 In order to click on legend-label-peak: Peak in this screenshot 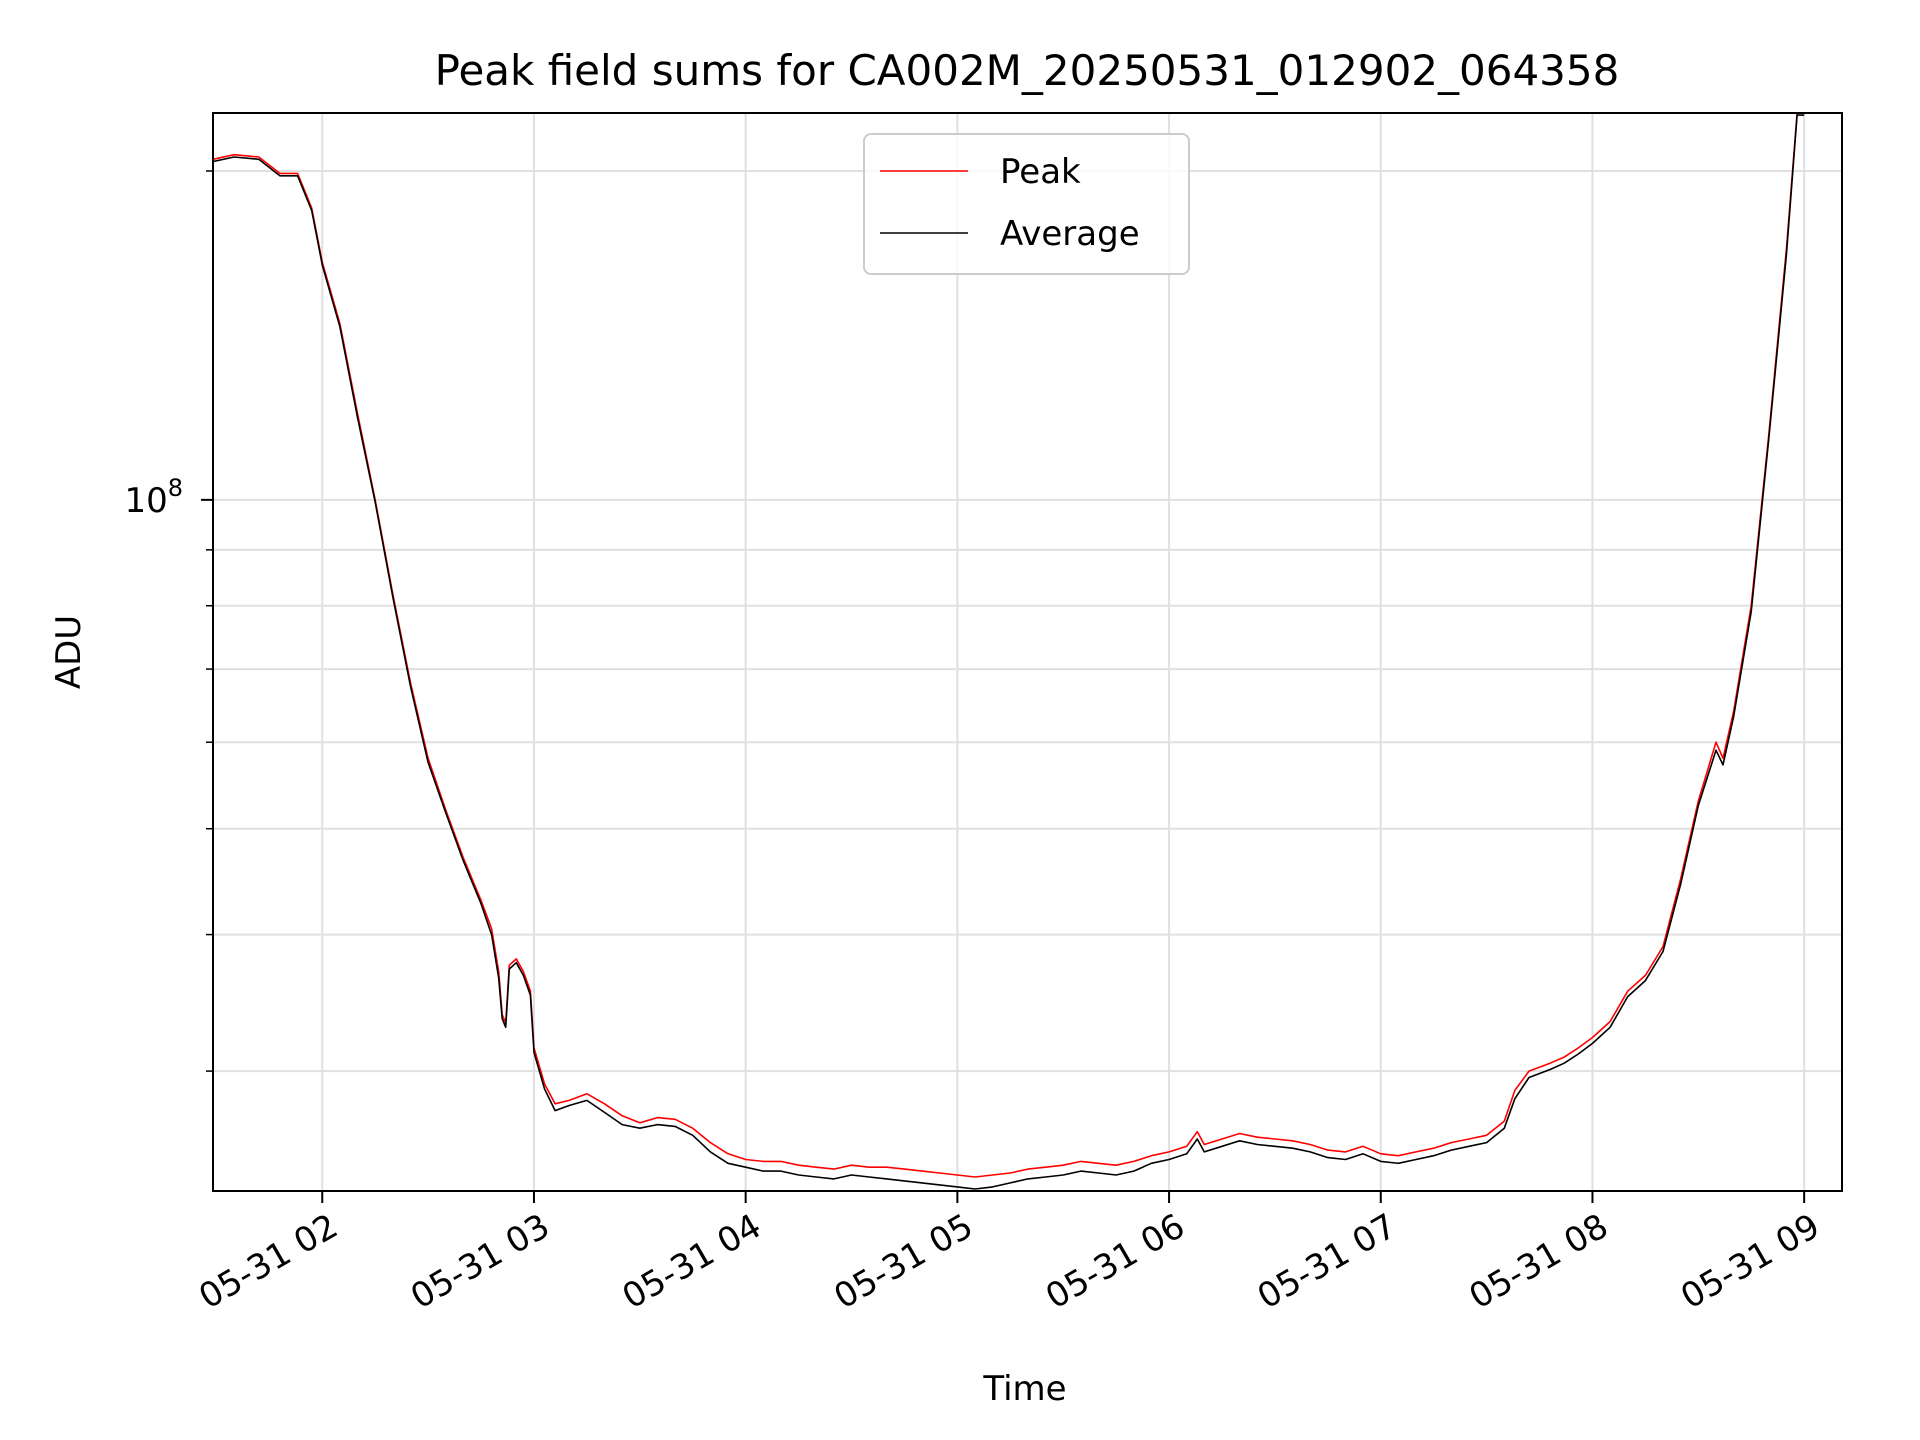, I will do `click(1040, 172)`.